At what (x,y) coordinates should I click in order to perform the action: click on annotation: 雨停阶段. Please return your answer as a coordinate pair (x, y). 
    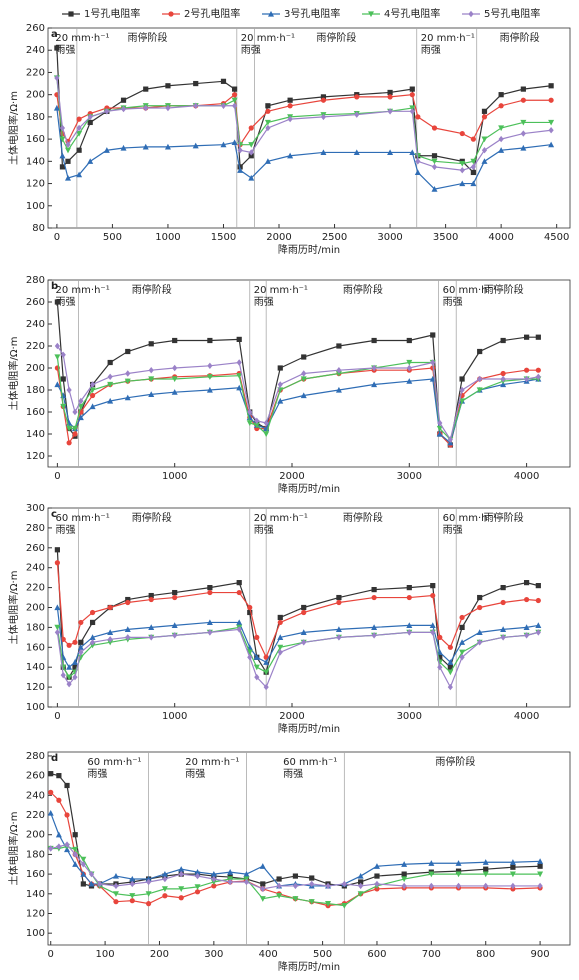
    Looking at the image, I should click on (363, 289).